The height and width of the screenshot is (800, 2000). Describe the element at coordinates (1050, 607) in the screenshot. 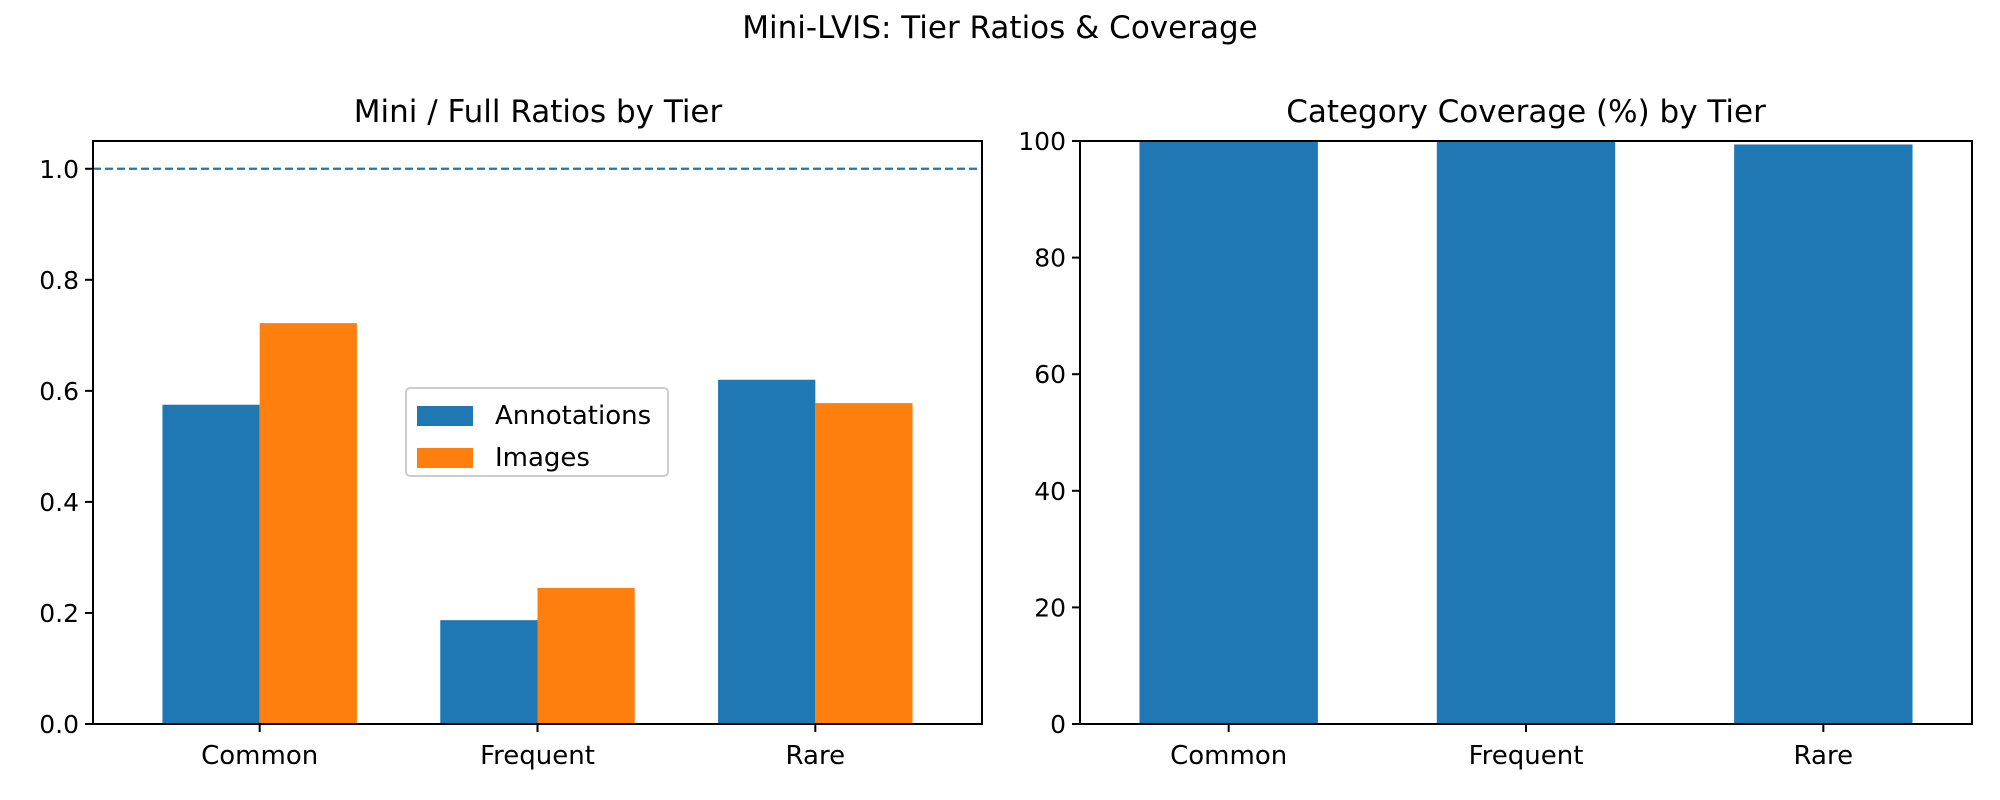

I see `y-tick-label: 20` at that location.